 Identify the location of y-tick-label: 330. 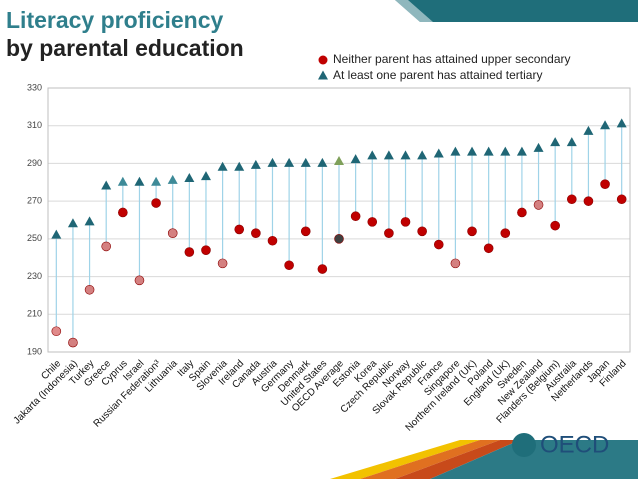
(34, 87).